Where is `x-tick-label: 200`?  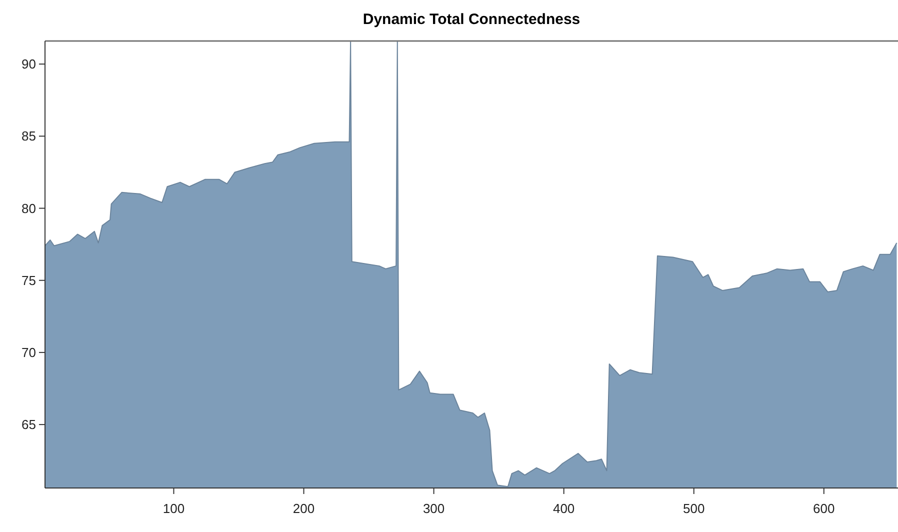
x-tick-label: 200 is located at coordinates (303, 508).